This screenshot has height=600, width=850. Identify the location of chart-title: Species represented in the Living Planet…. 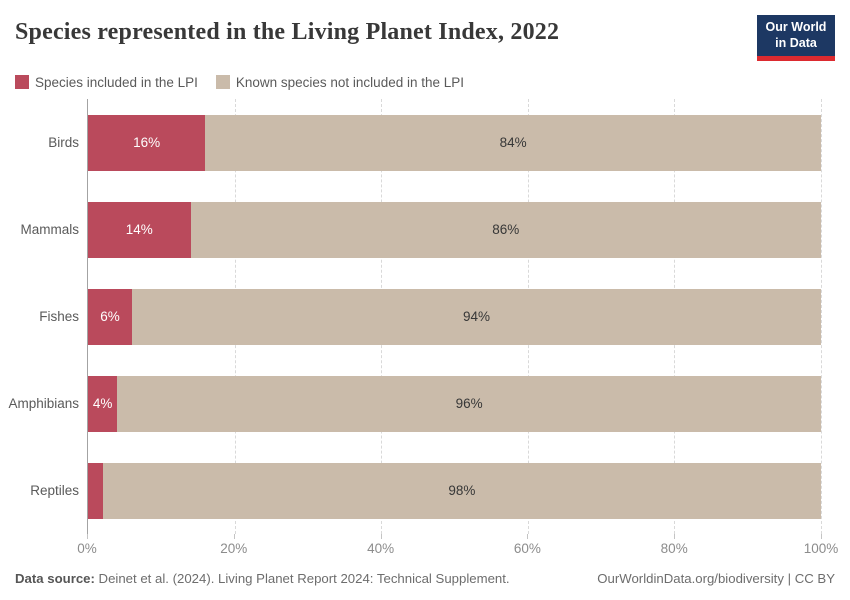
(287, 32).